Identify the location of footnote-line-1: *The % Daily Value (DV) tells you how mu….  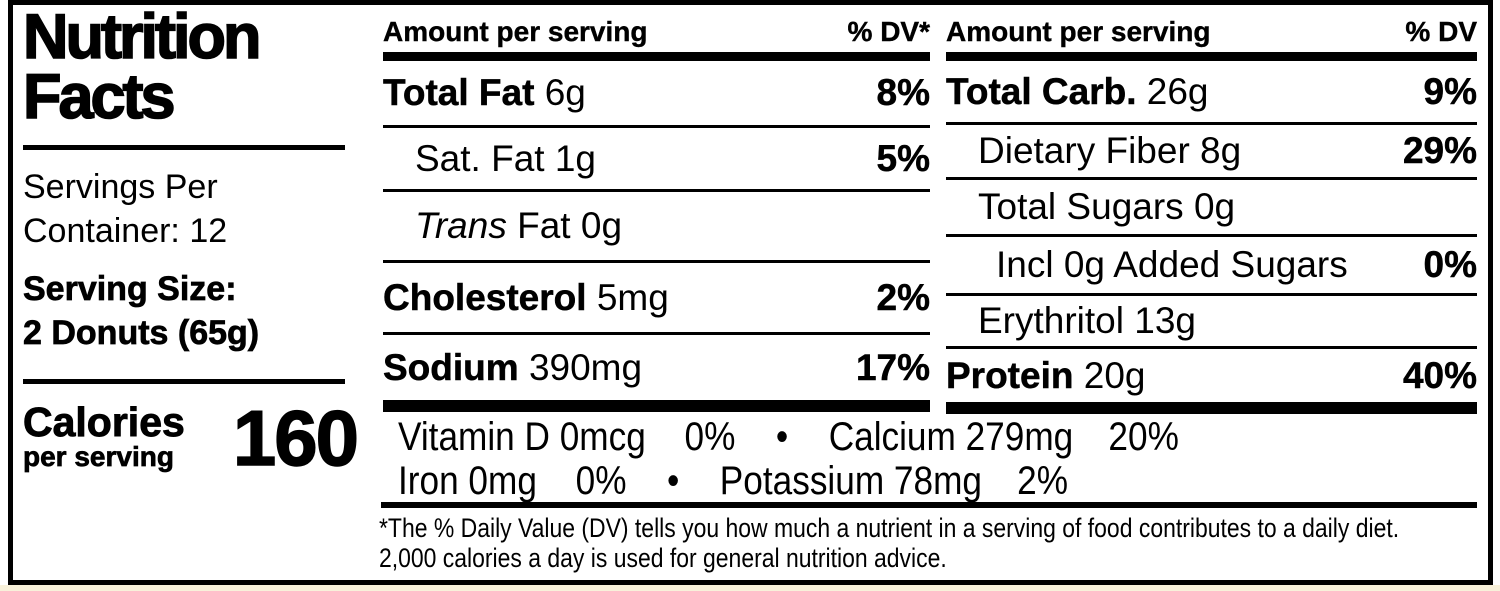
(889, 528).